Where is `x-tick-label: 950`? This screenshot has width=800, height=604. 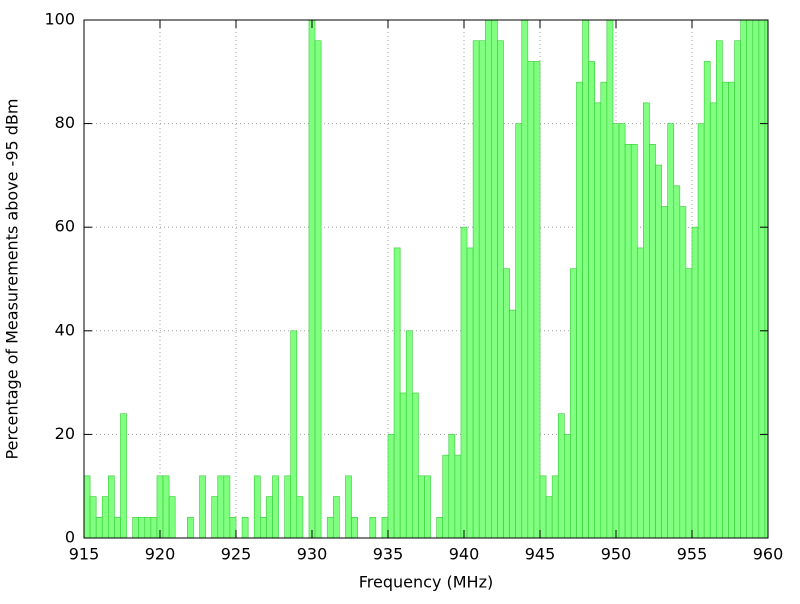
x-tick-label: 950 is located at coordinates (616, 554).